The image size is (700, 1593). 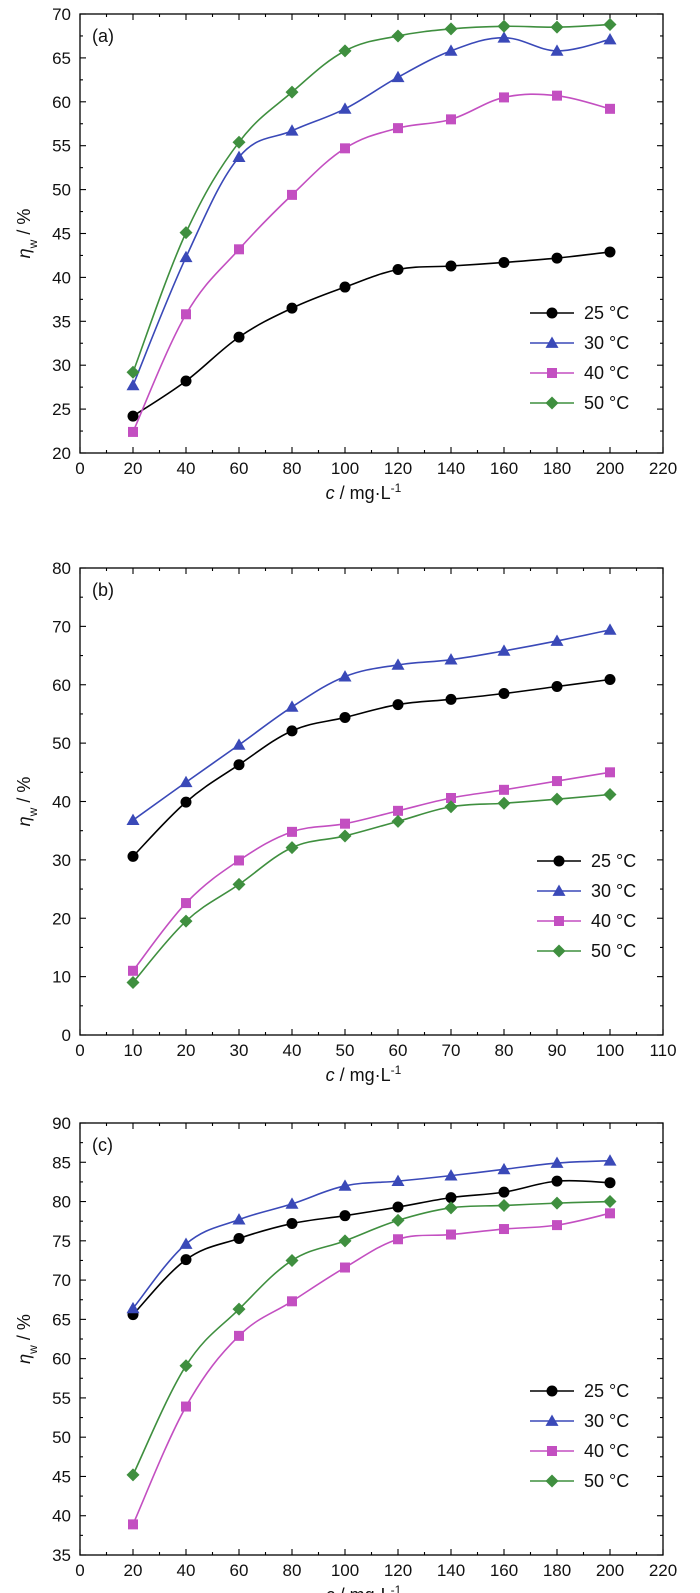 I want to click on x-tick-label: 200, so click(x=610, y=468).